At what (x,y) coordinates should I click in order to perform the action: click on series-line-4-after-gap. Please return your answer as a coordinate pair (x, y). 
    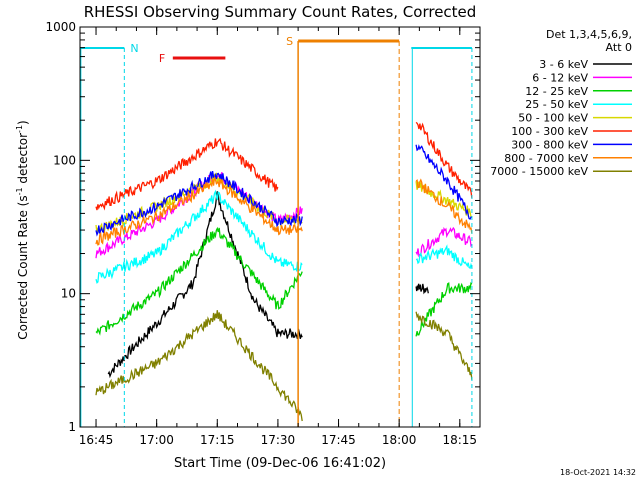
    Looking at the image, I should click on (444, 199).